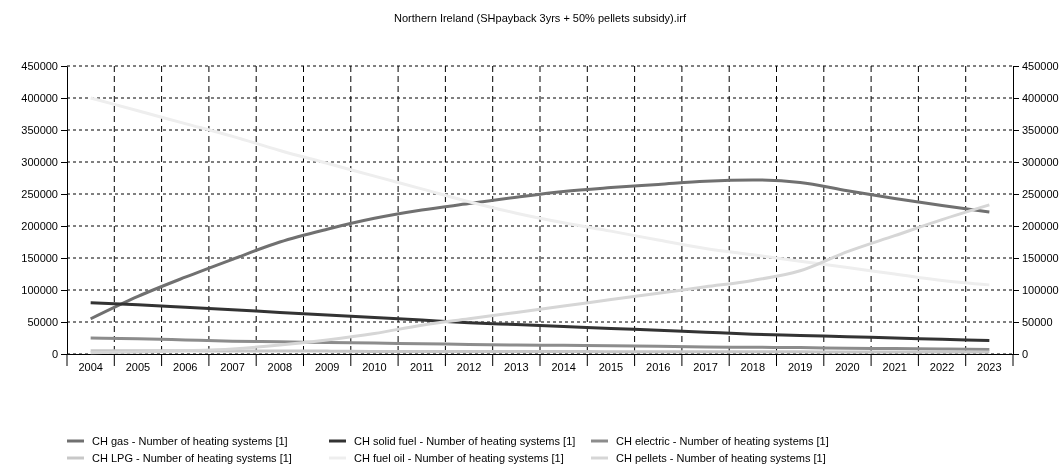  What do you see at coordinates (1040, 258) in the screenshot?
I see `y2-tick-label: 150000` at bounding box center [1040, 258].